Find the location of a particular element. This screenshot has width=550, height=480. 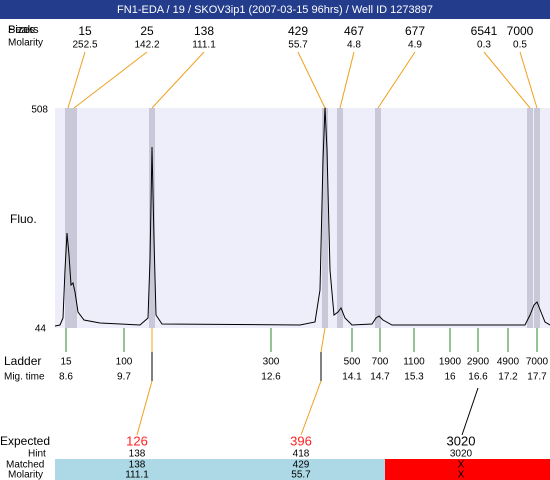

peak-molarity: 0.3 is located at coordinates (484, 45).